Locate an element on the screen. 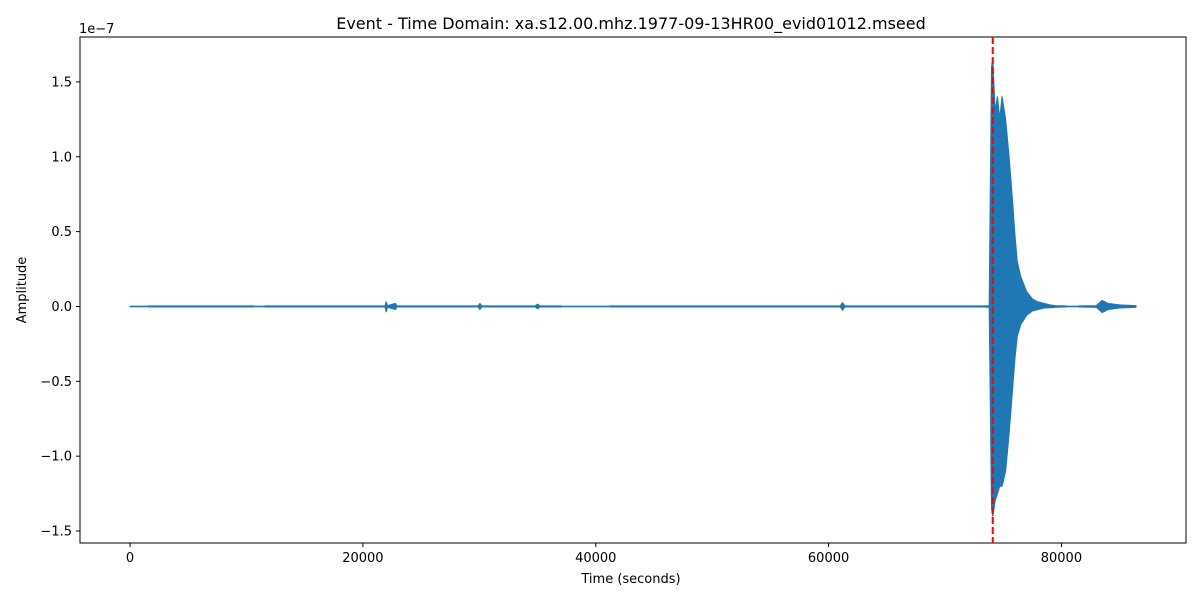  x-tick-label: 40000 is located at coordinates (595, 558).